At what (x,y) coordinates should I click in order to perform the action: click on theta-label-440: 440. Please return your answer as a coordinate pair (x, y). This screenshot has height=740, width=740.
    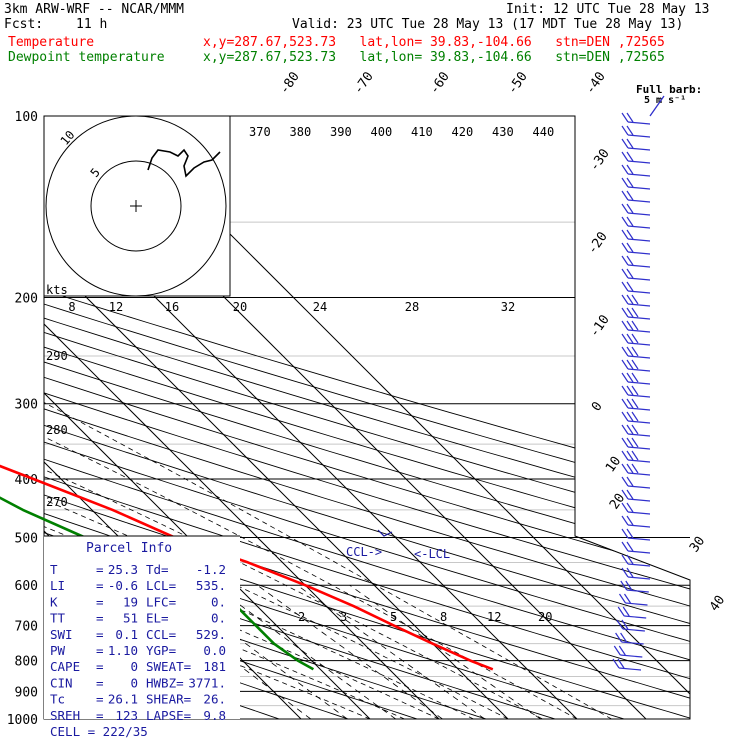
    Looking at the image, I should click on (544, 132).